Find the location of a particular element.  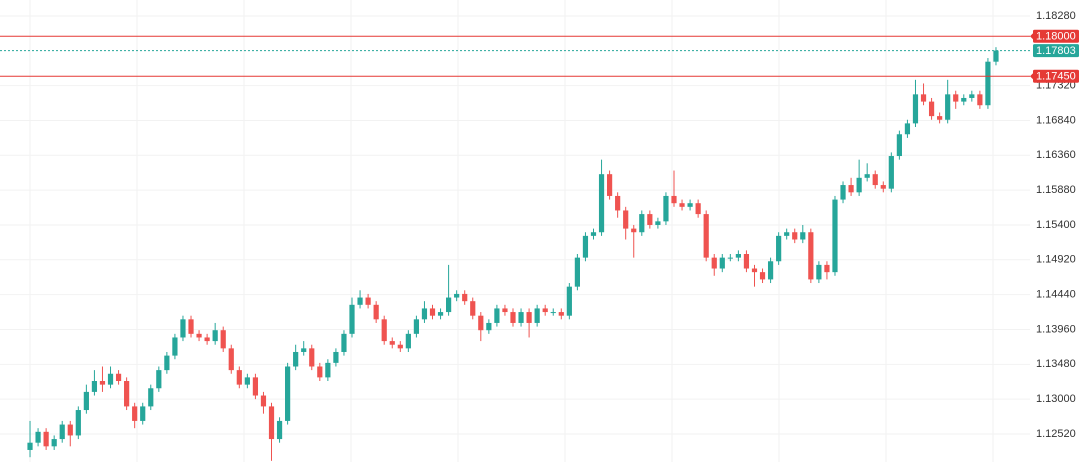

price-tag-label: 1.17803 is located at coordinates (1056, 51).